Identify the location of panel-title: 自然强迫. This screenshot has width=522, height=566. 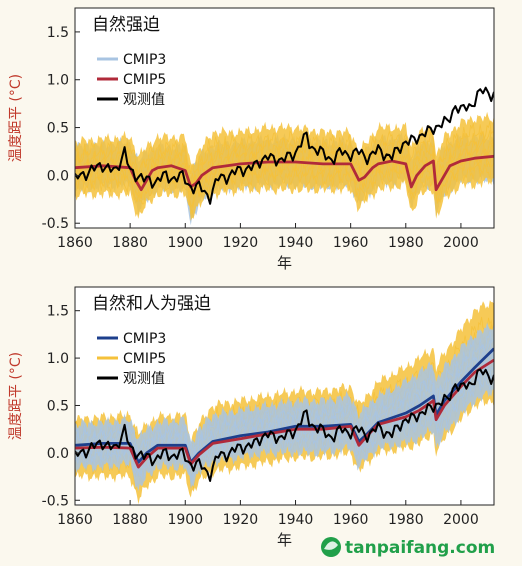
(126, 25).